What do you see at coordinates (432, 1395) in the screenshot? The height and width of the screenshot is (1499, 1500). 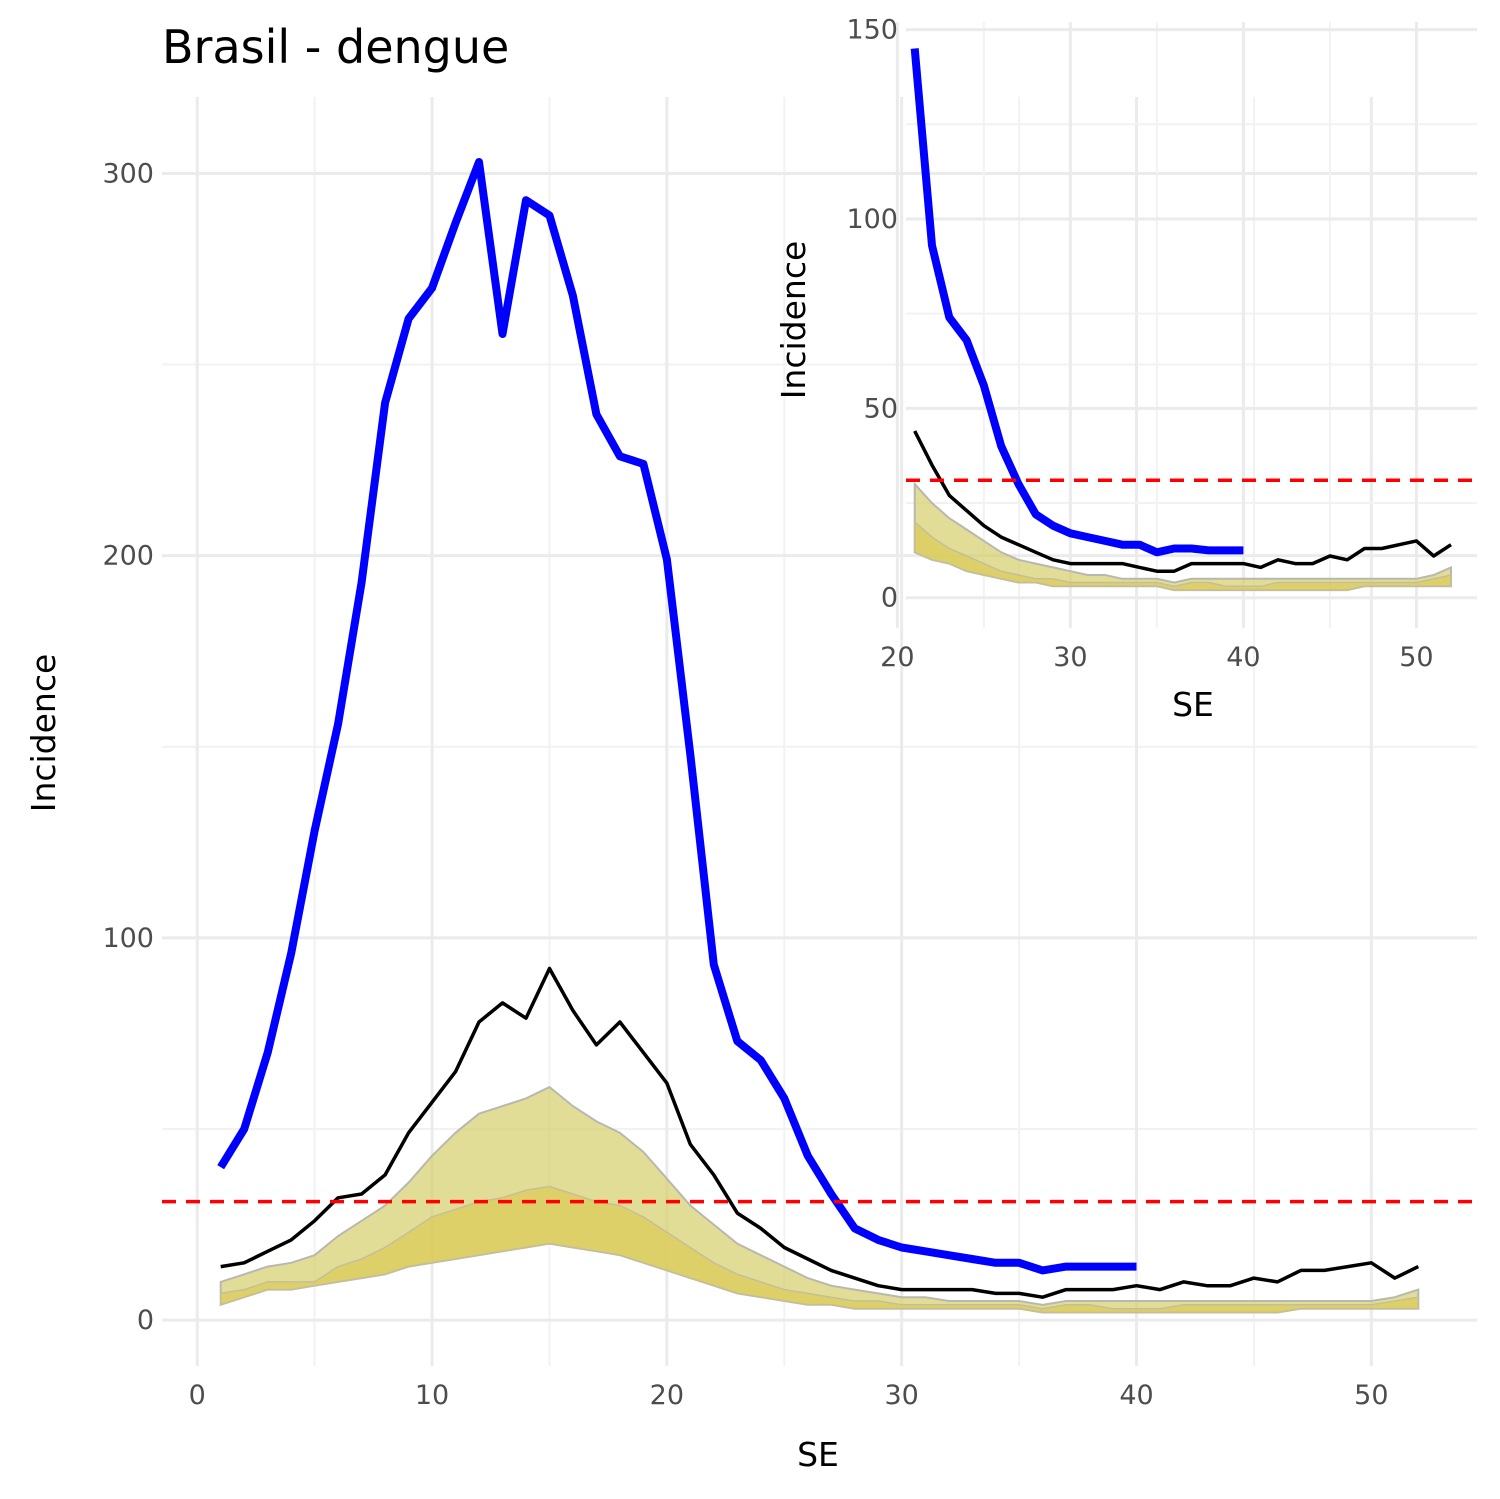 I see `main-x-tick-label: 10` at bounding box center [432, 1395].